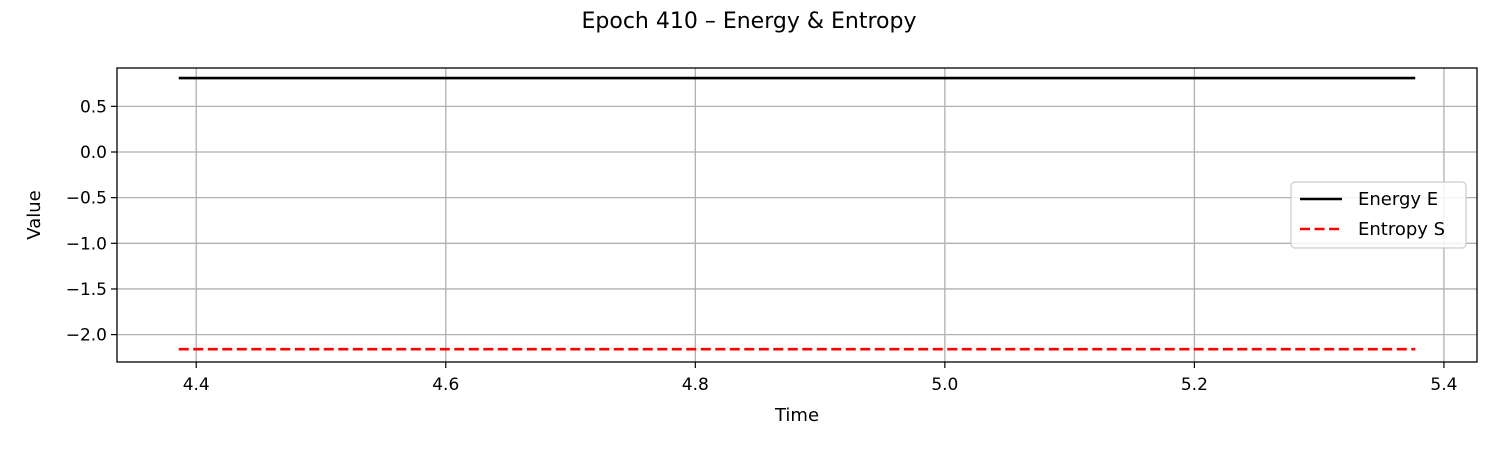  What do you see at coordinates (749, 21) in the screenshot?
I see `chart-title: Epoch 410 – Energy & Entropy` at bounding box center [749, 21].